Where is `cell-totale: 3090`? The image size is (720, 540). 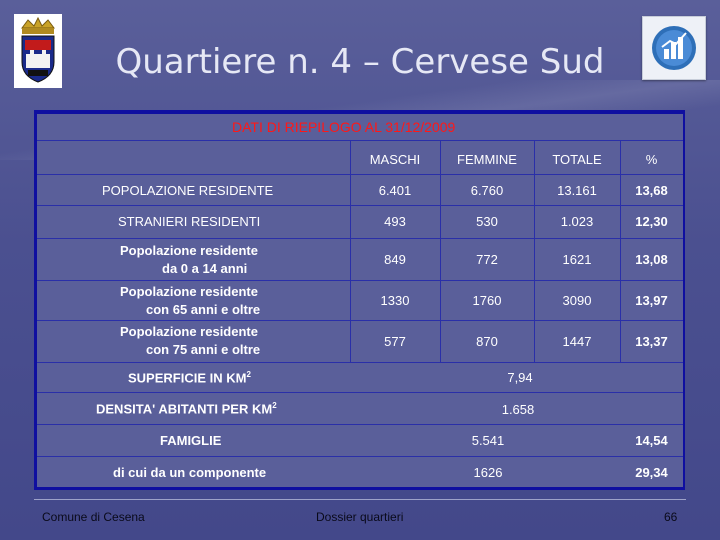 cell-totale: 3090 is located at coordinates (577, 300).